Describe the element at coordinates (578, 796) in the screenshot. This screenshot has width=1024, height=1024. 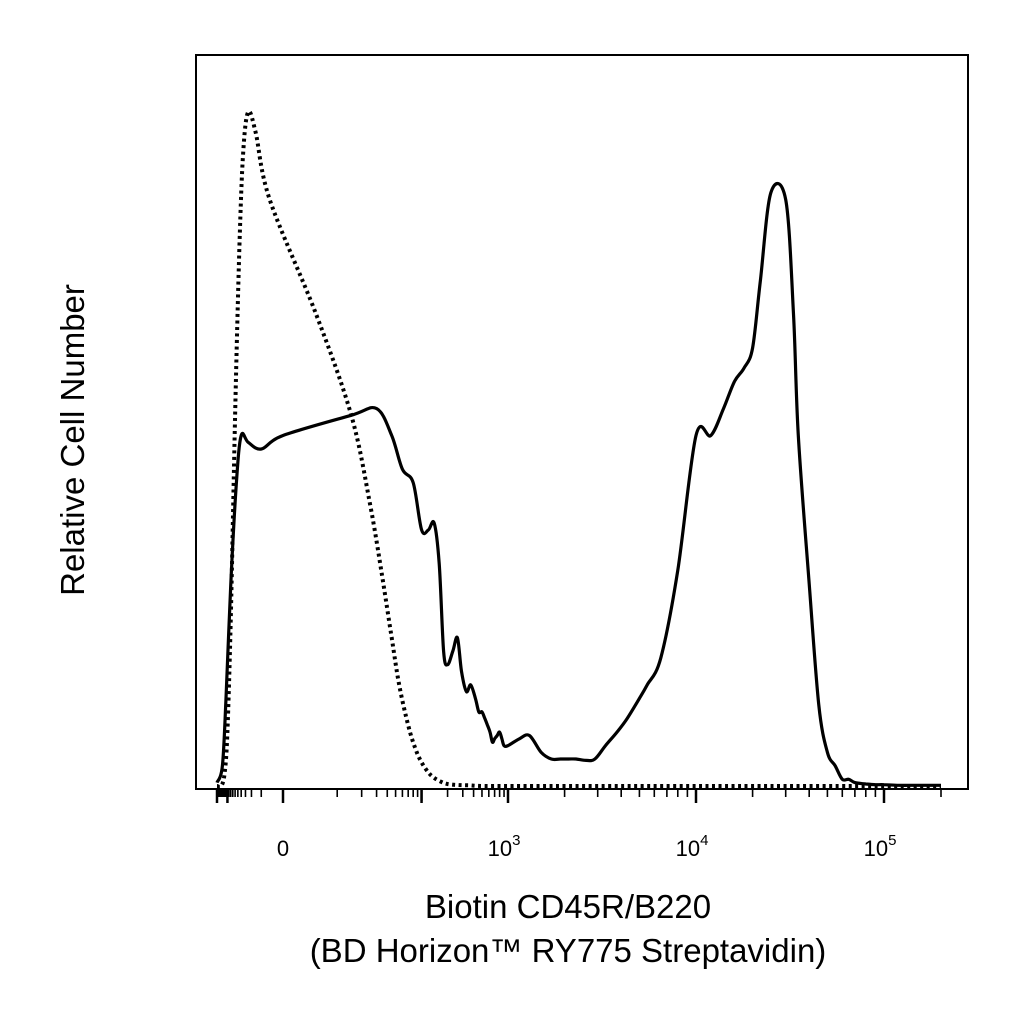
I see `x-axis-ticks` at that location.